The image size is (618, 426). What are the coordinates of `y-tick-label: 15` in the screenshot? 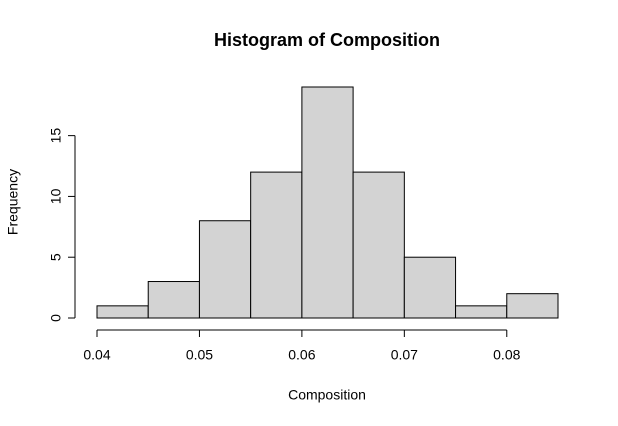 It's located at (56, 136).